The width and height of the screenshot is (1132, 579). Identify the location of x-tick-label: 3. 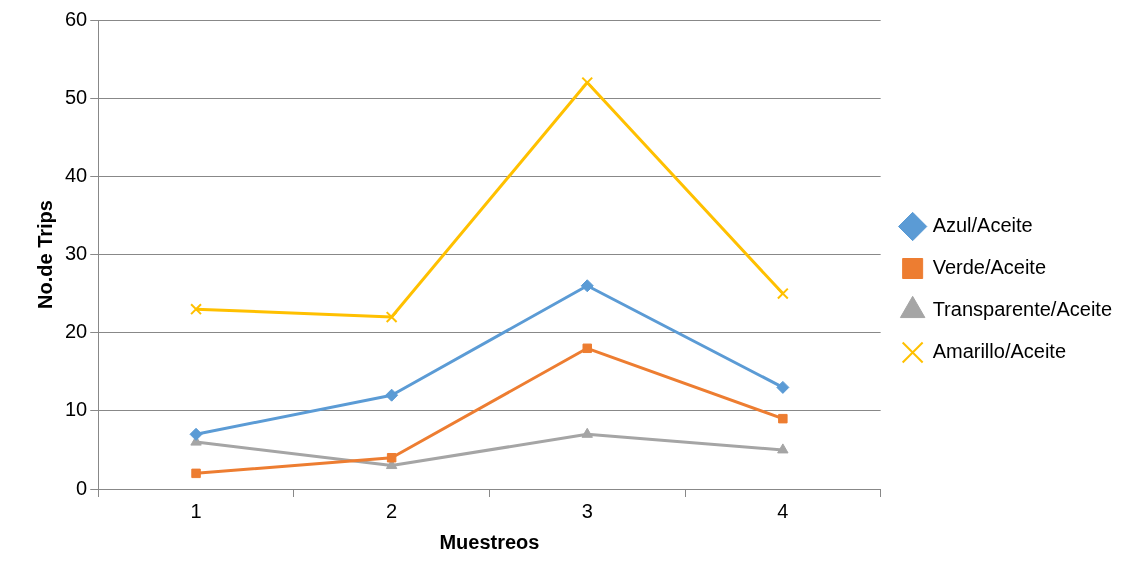
(587, 510).